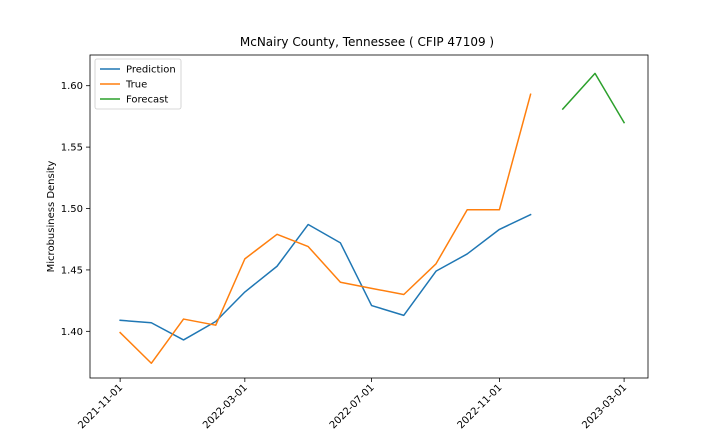 This screenshot has width=720, height=432. Describe the element at coordinates (593, 98) in the screenshot. I see `series-line-forecast` at that location.